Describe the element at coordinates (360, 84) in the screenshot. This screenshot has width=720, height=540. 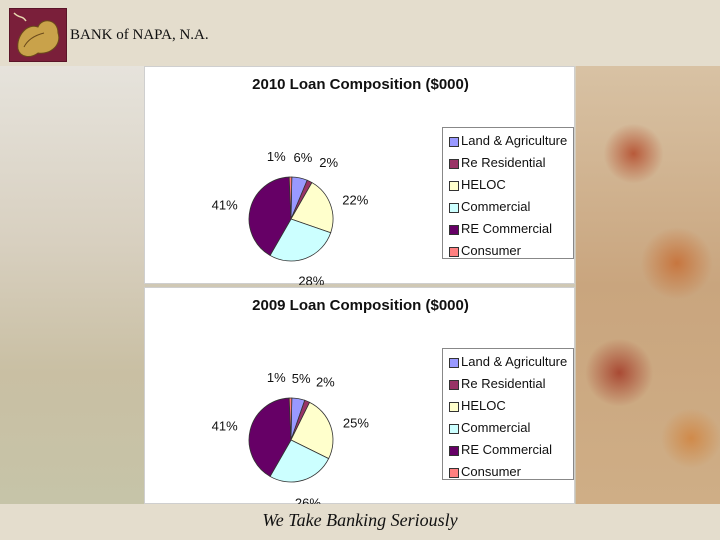
I see `chart-title-2010: 2010 Loan Composition ($000)` at that location.